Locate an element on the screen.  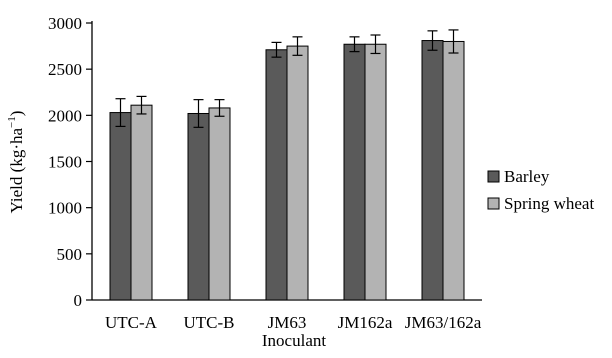
y-tick-label: 1000 is located at coordinates (65, 208).